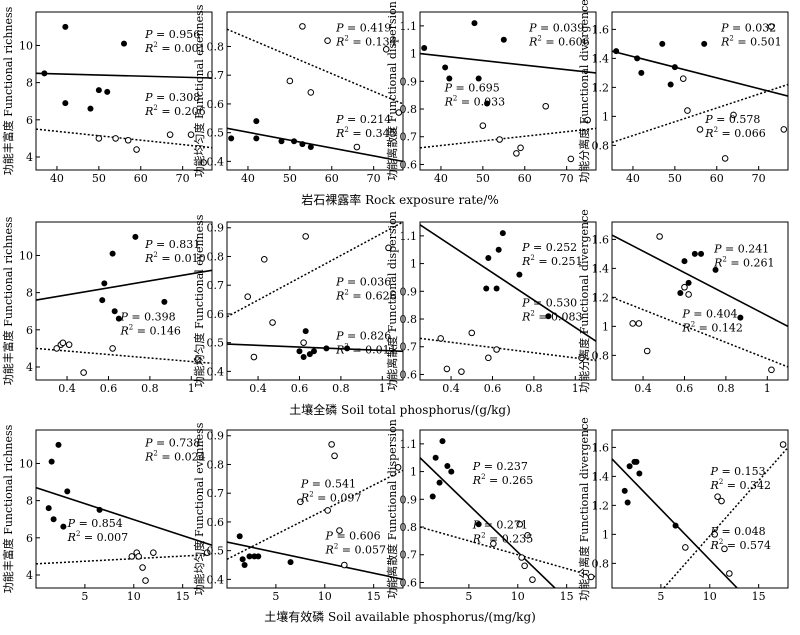  What do you see at coordinates (172, 97) in the screenshot?
I see `stat-label: P = 0.308` at bounding box center [172, 97].